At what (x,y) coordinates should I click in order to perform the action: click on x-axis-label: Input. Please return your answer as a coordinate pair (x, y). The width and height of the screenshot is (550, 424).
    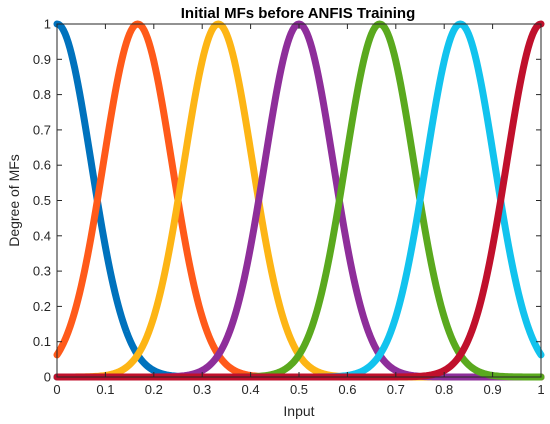
    Looking at the image, I should click on (298, 411).